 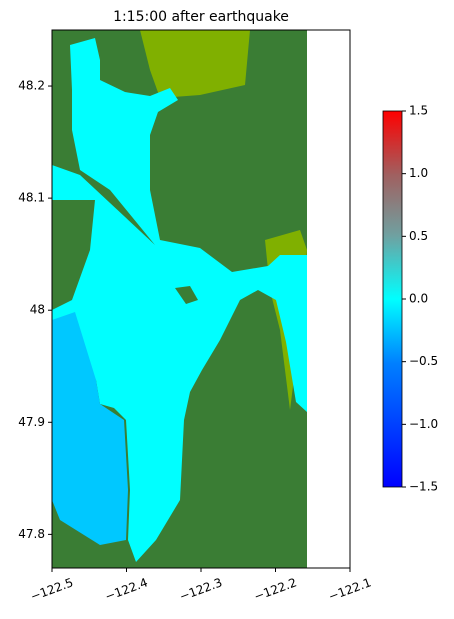 I want to click on x-tick-label: −122.2, so click(x=275, y=589).